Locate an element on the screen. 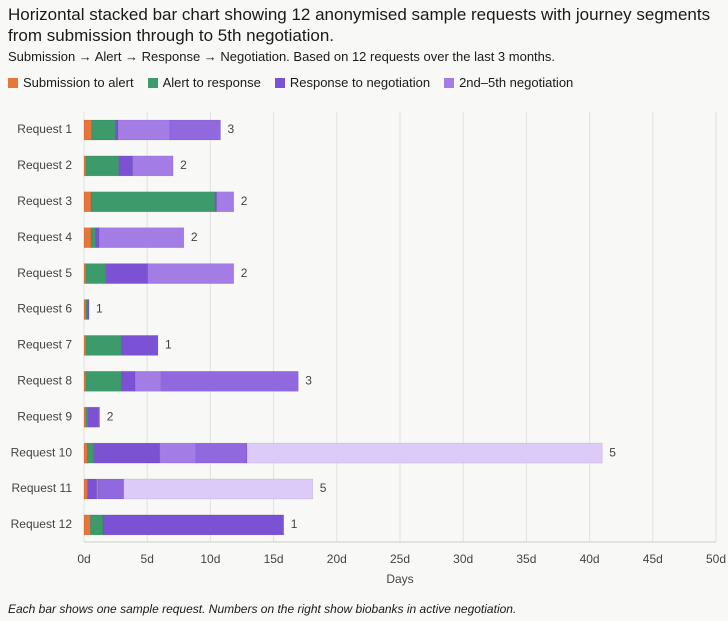 The width and height of the screenshot is (728, 621). y-tick-label: Request 10 is located at coordinates (42, 452).